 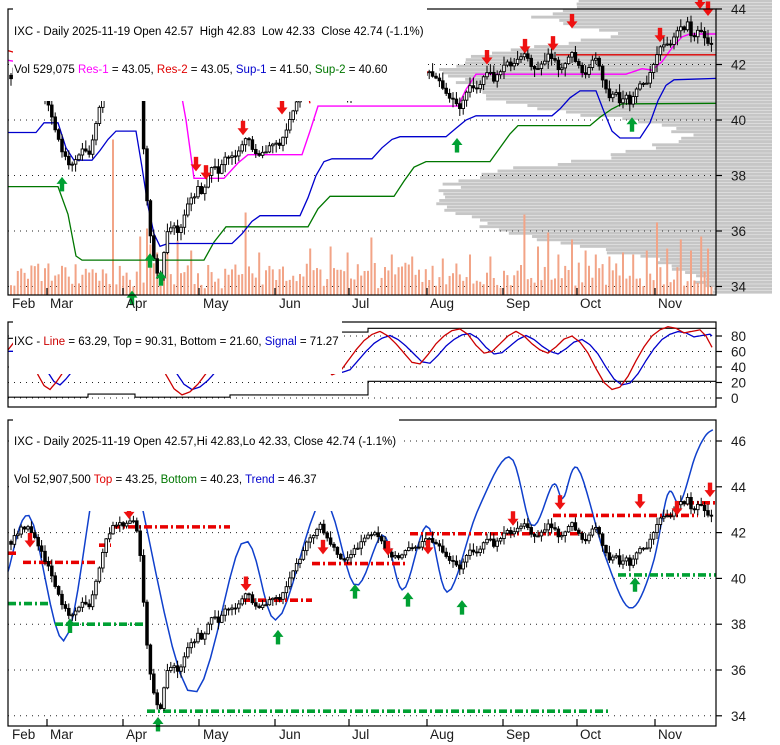 I want to click on osc-frame, so click(x=362, y=364).